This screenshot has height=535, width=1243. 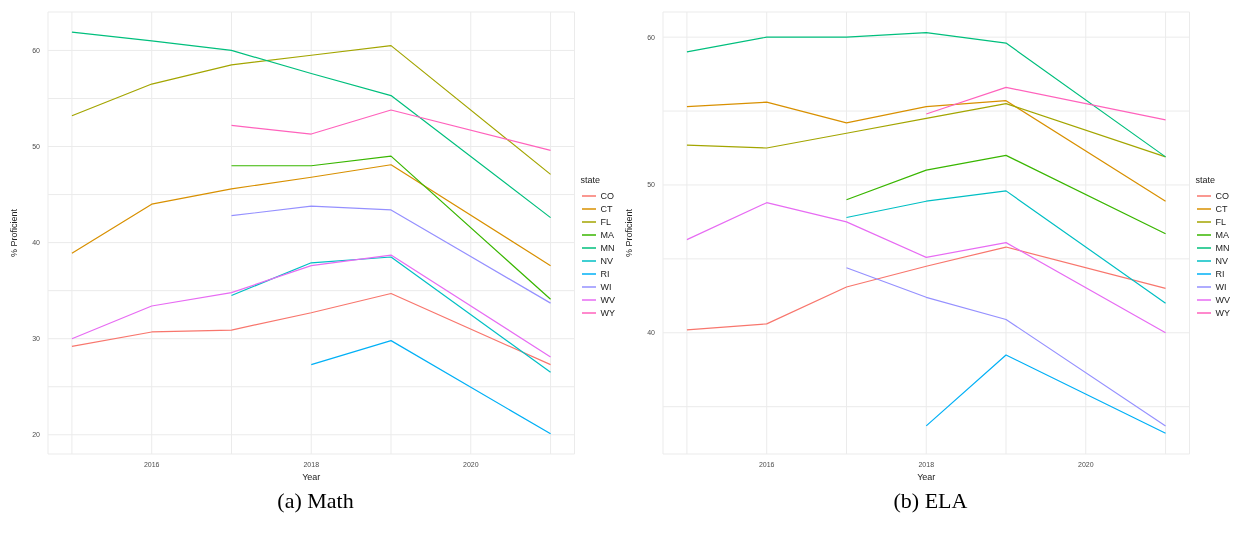 I want to click on text: (a) Math, so click(x=315, y=501).